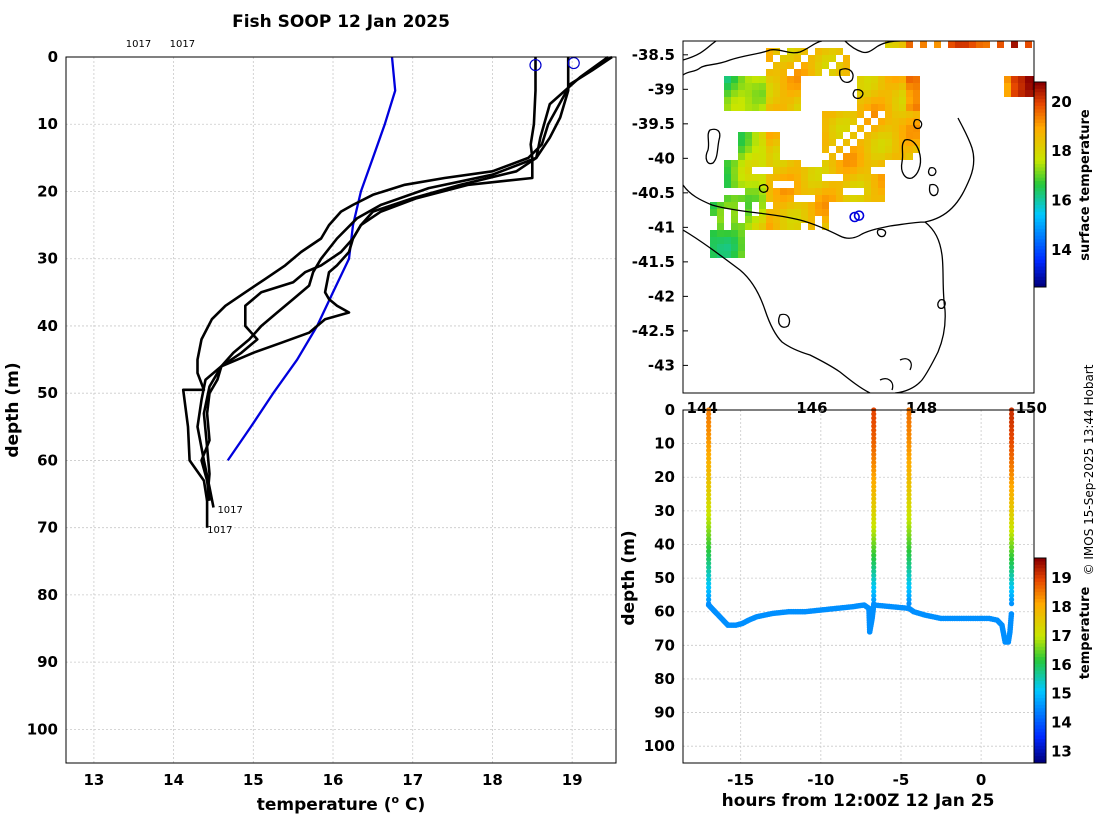 This screenshot has height=820, width=1100. Describe the element at coordinates (820, 780) in the screenshot. I see `time-tick-label: -10` at that location.